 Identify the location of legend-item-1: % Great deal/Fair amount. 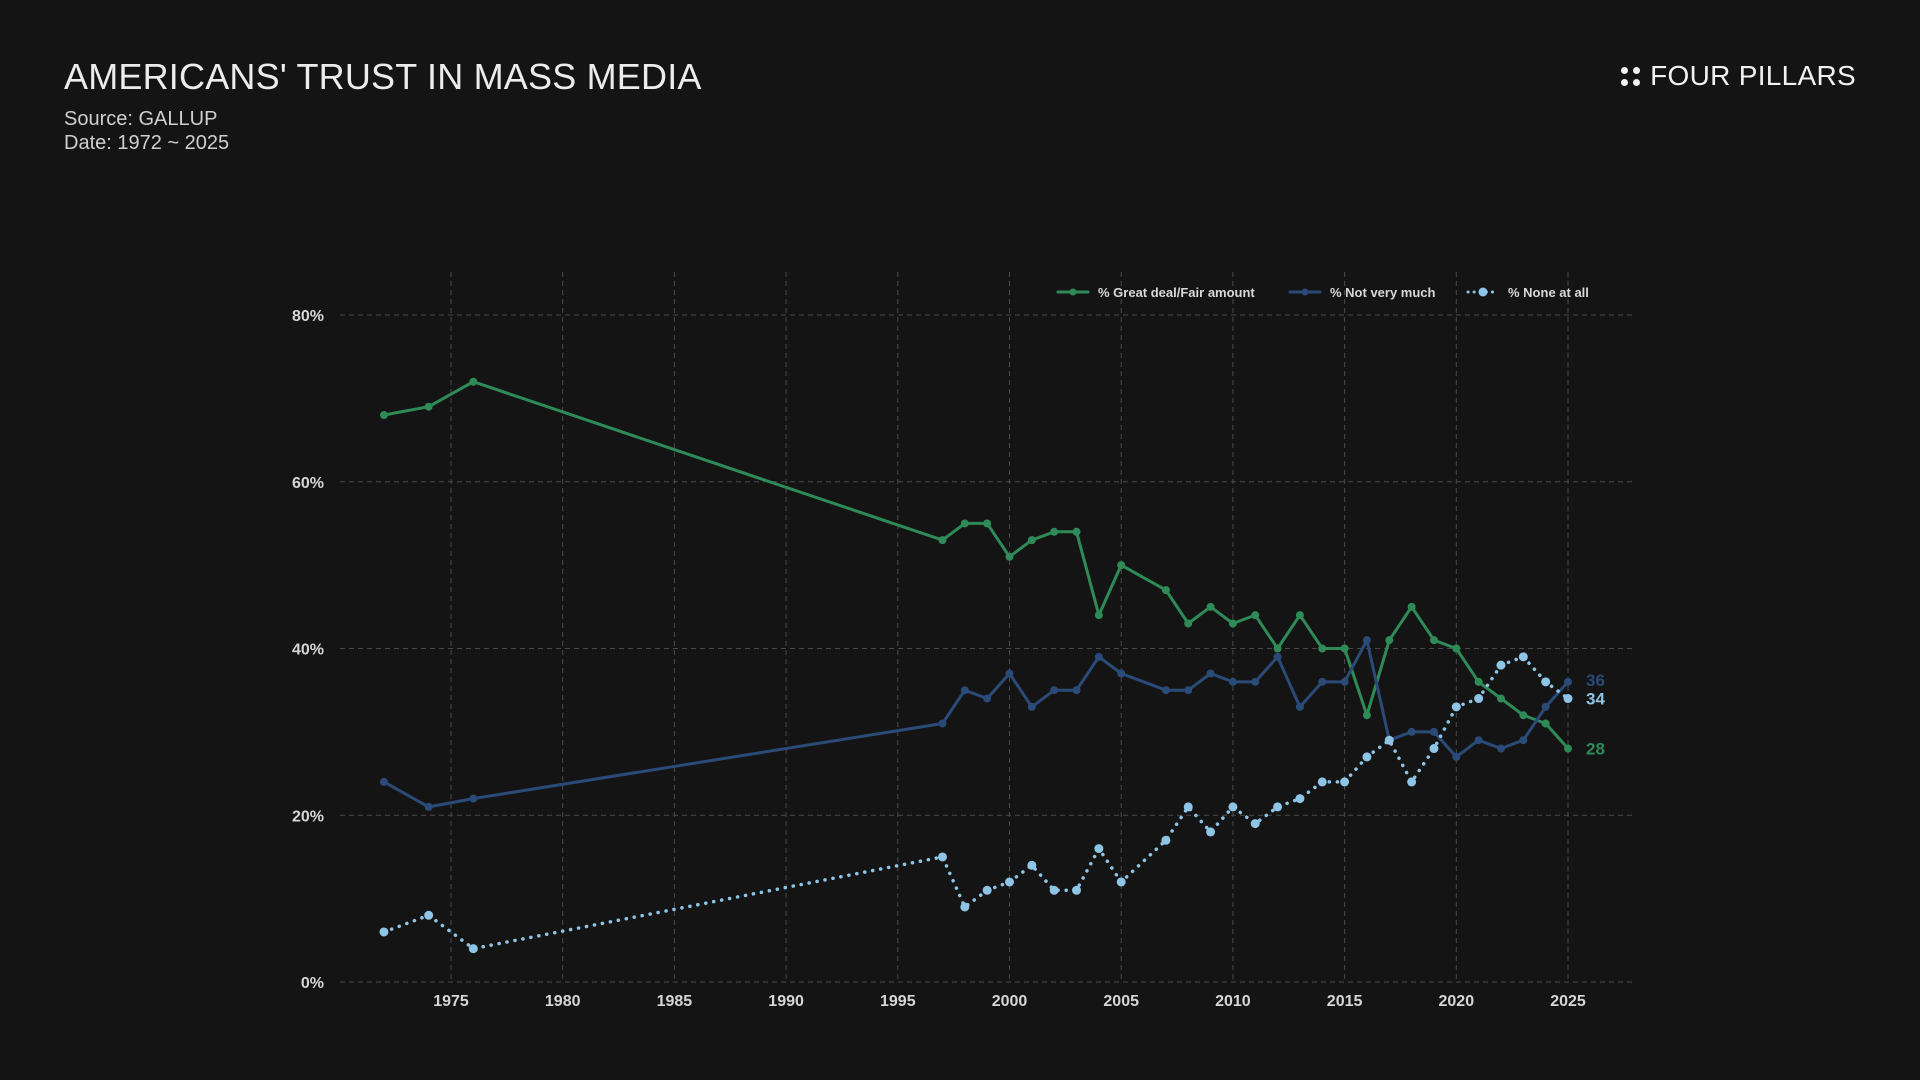
(1155, 292).